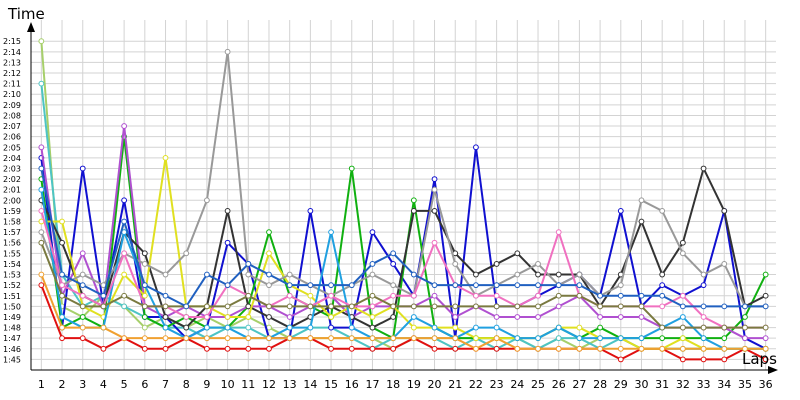 Image resolution: width=800 pixels, height=400 pixels. What do you see at coordinates (12, 179) in the screenshot?
I see `y-tick-label: 2:02` at bounding box center [12, 179].